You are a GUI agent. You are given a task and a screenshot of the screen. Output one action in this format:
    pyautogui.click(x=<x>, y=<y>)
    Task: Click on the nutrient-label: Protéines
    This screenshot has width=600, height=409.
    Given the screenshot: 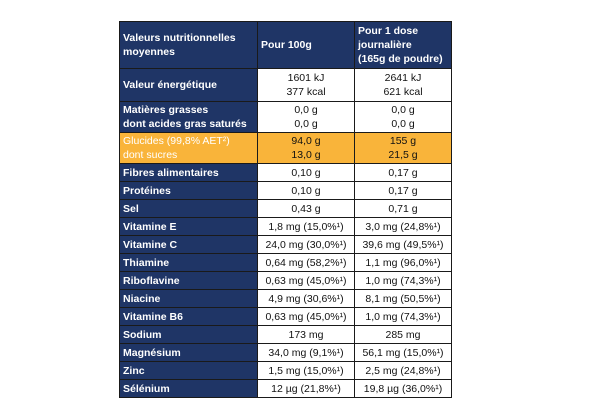 What is the action you would take?
    pyautogui.click(x=188, y=190)
    